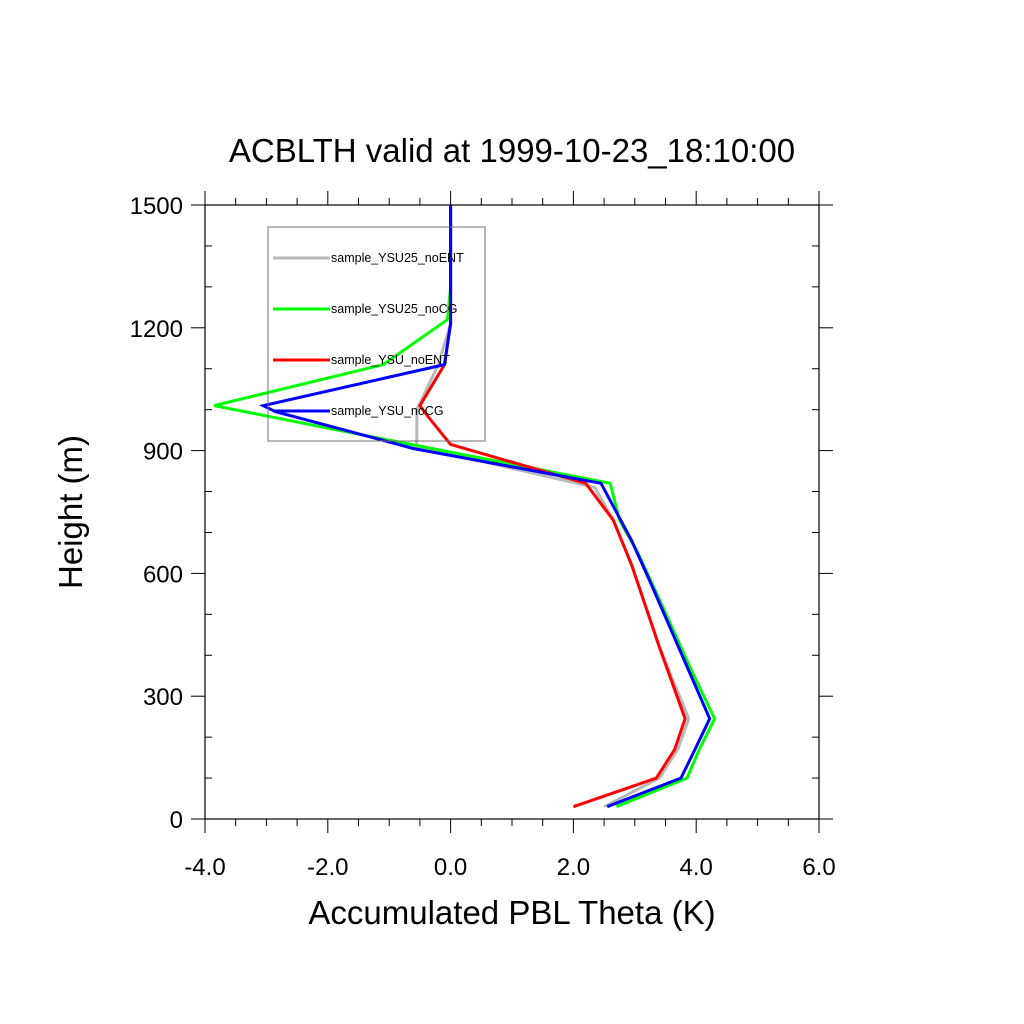 This screenshot has height=1024, width=1024. What do you see at coordinates (204, 867) in the screenshot?
I see `x-tick-label: -4.0` at bounding box center [204, 867].